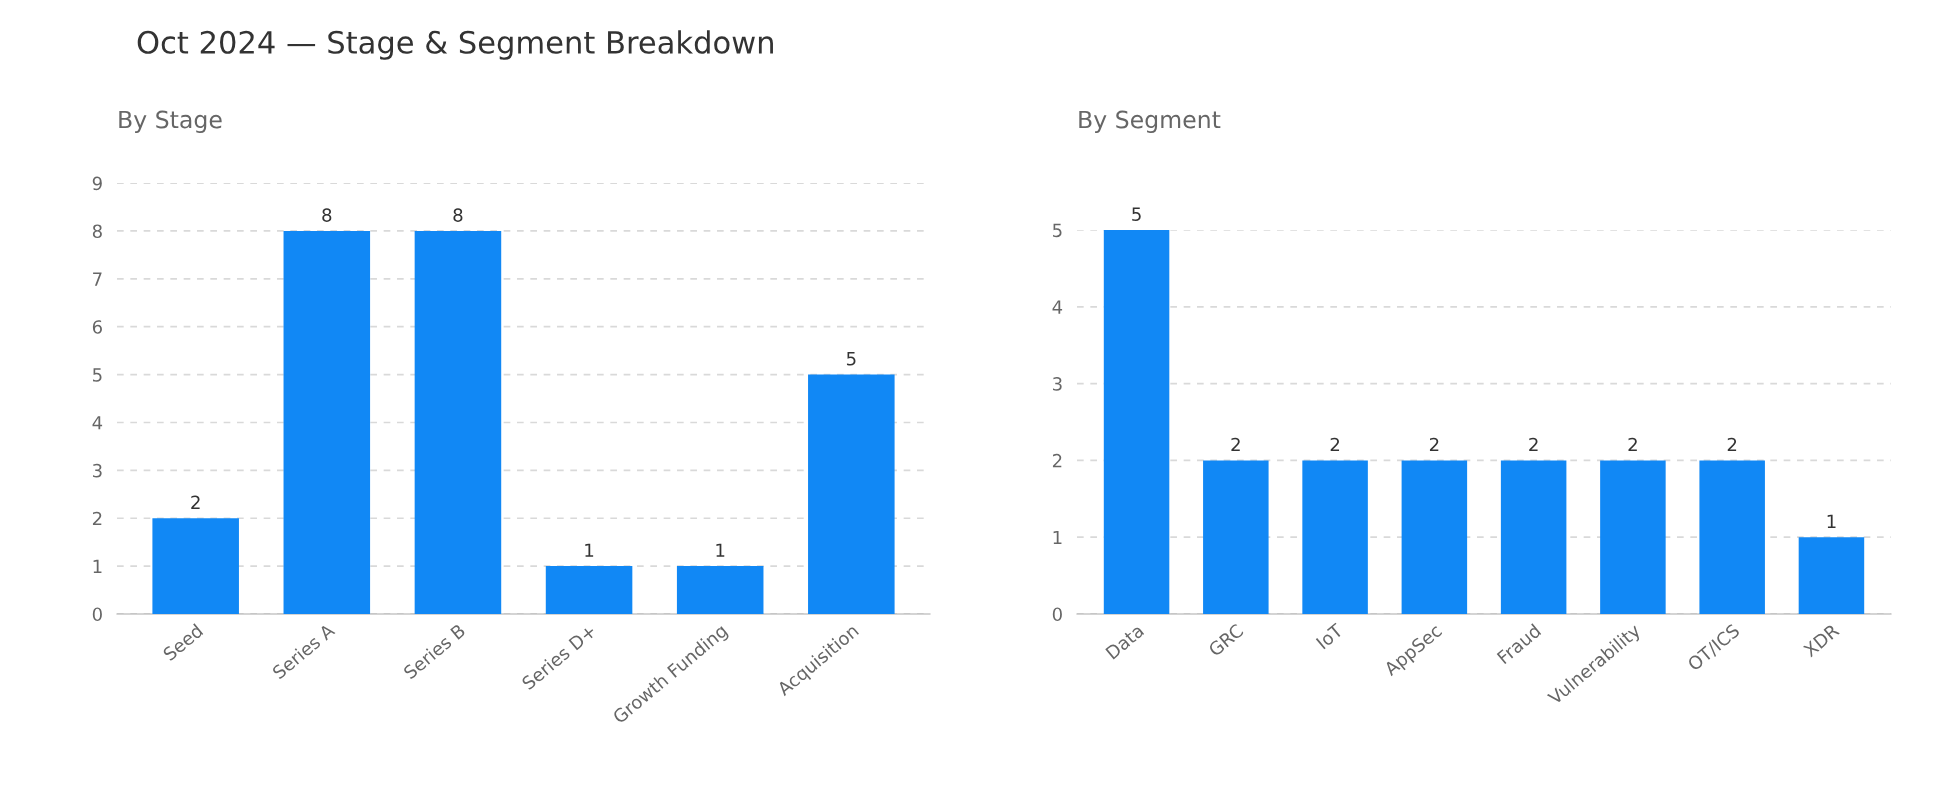 The height and width of the screenshot is (810, 1950). Describe the element at coordinates (170, 121) in the screenshot. I see `chart-subtitle: By Stage` at that location.